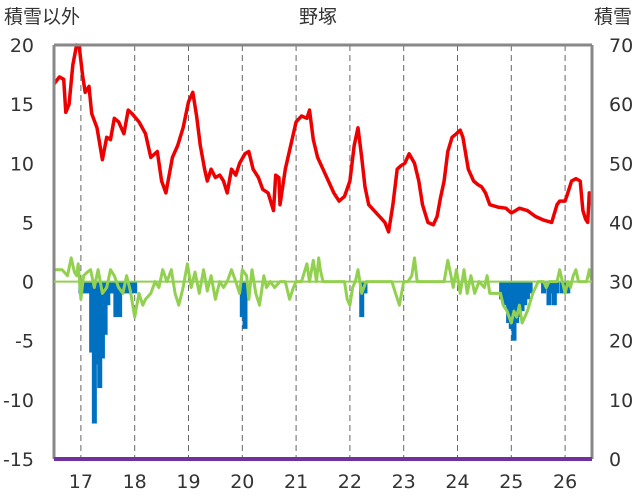  I want to click on y-right-tick-40: 40, so click(621, 223).